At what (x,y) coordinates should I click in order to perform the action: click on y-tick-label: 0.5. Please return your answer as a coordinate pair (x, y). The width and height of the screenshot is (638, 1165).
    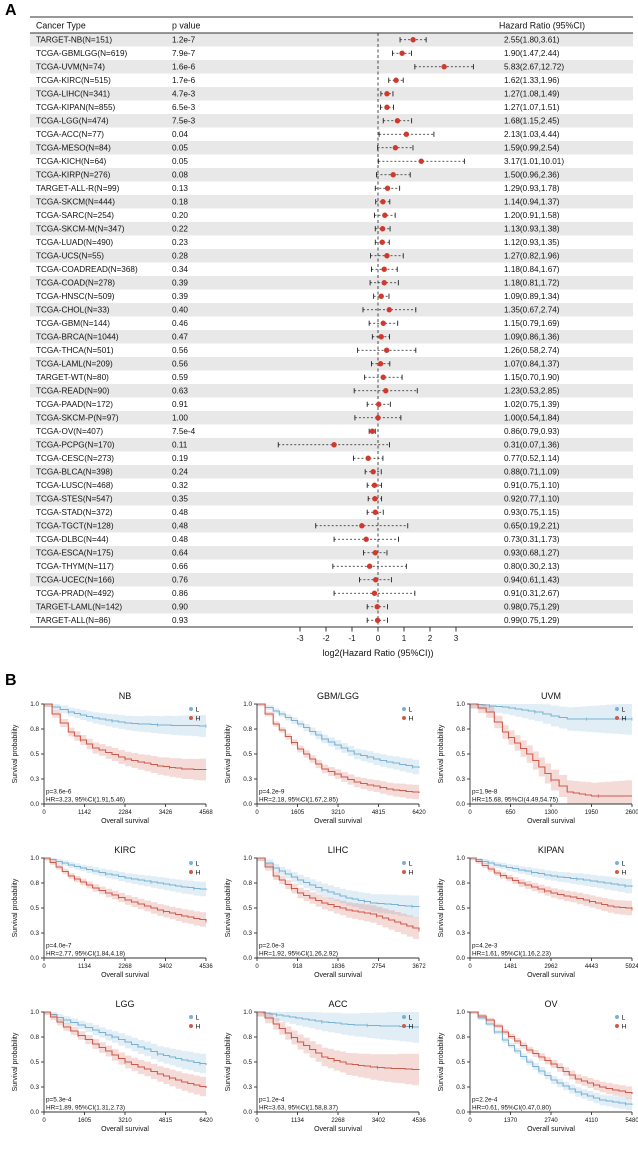
    Looking at the image, I should click on (460, 754).